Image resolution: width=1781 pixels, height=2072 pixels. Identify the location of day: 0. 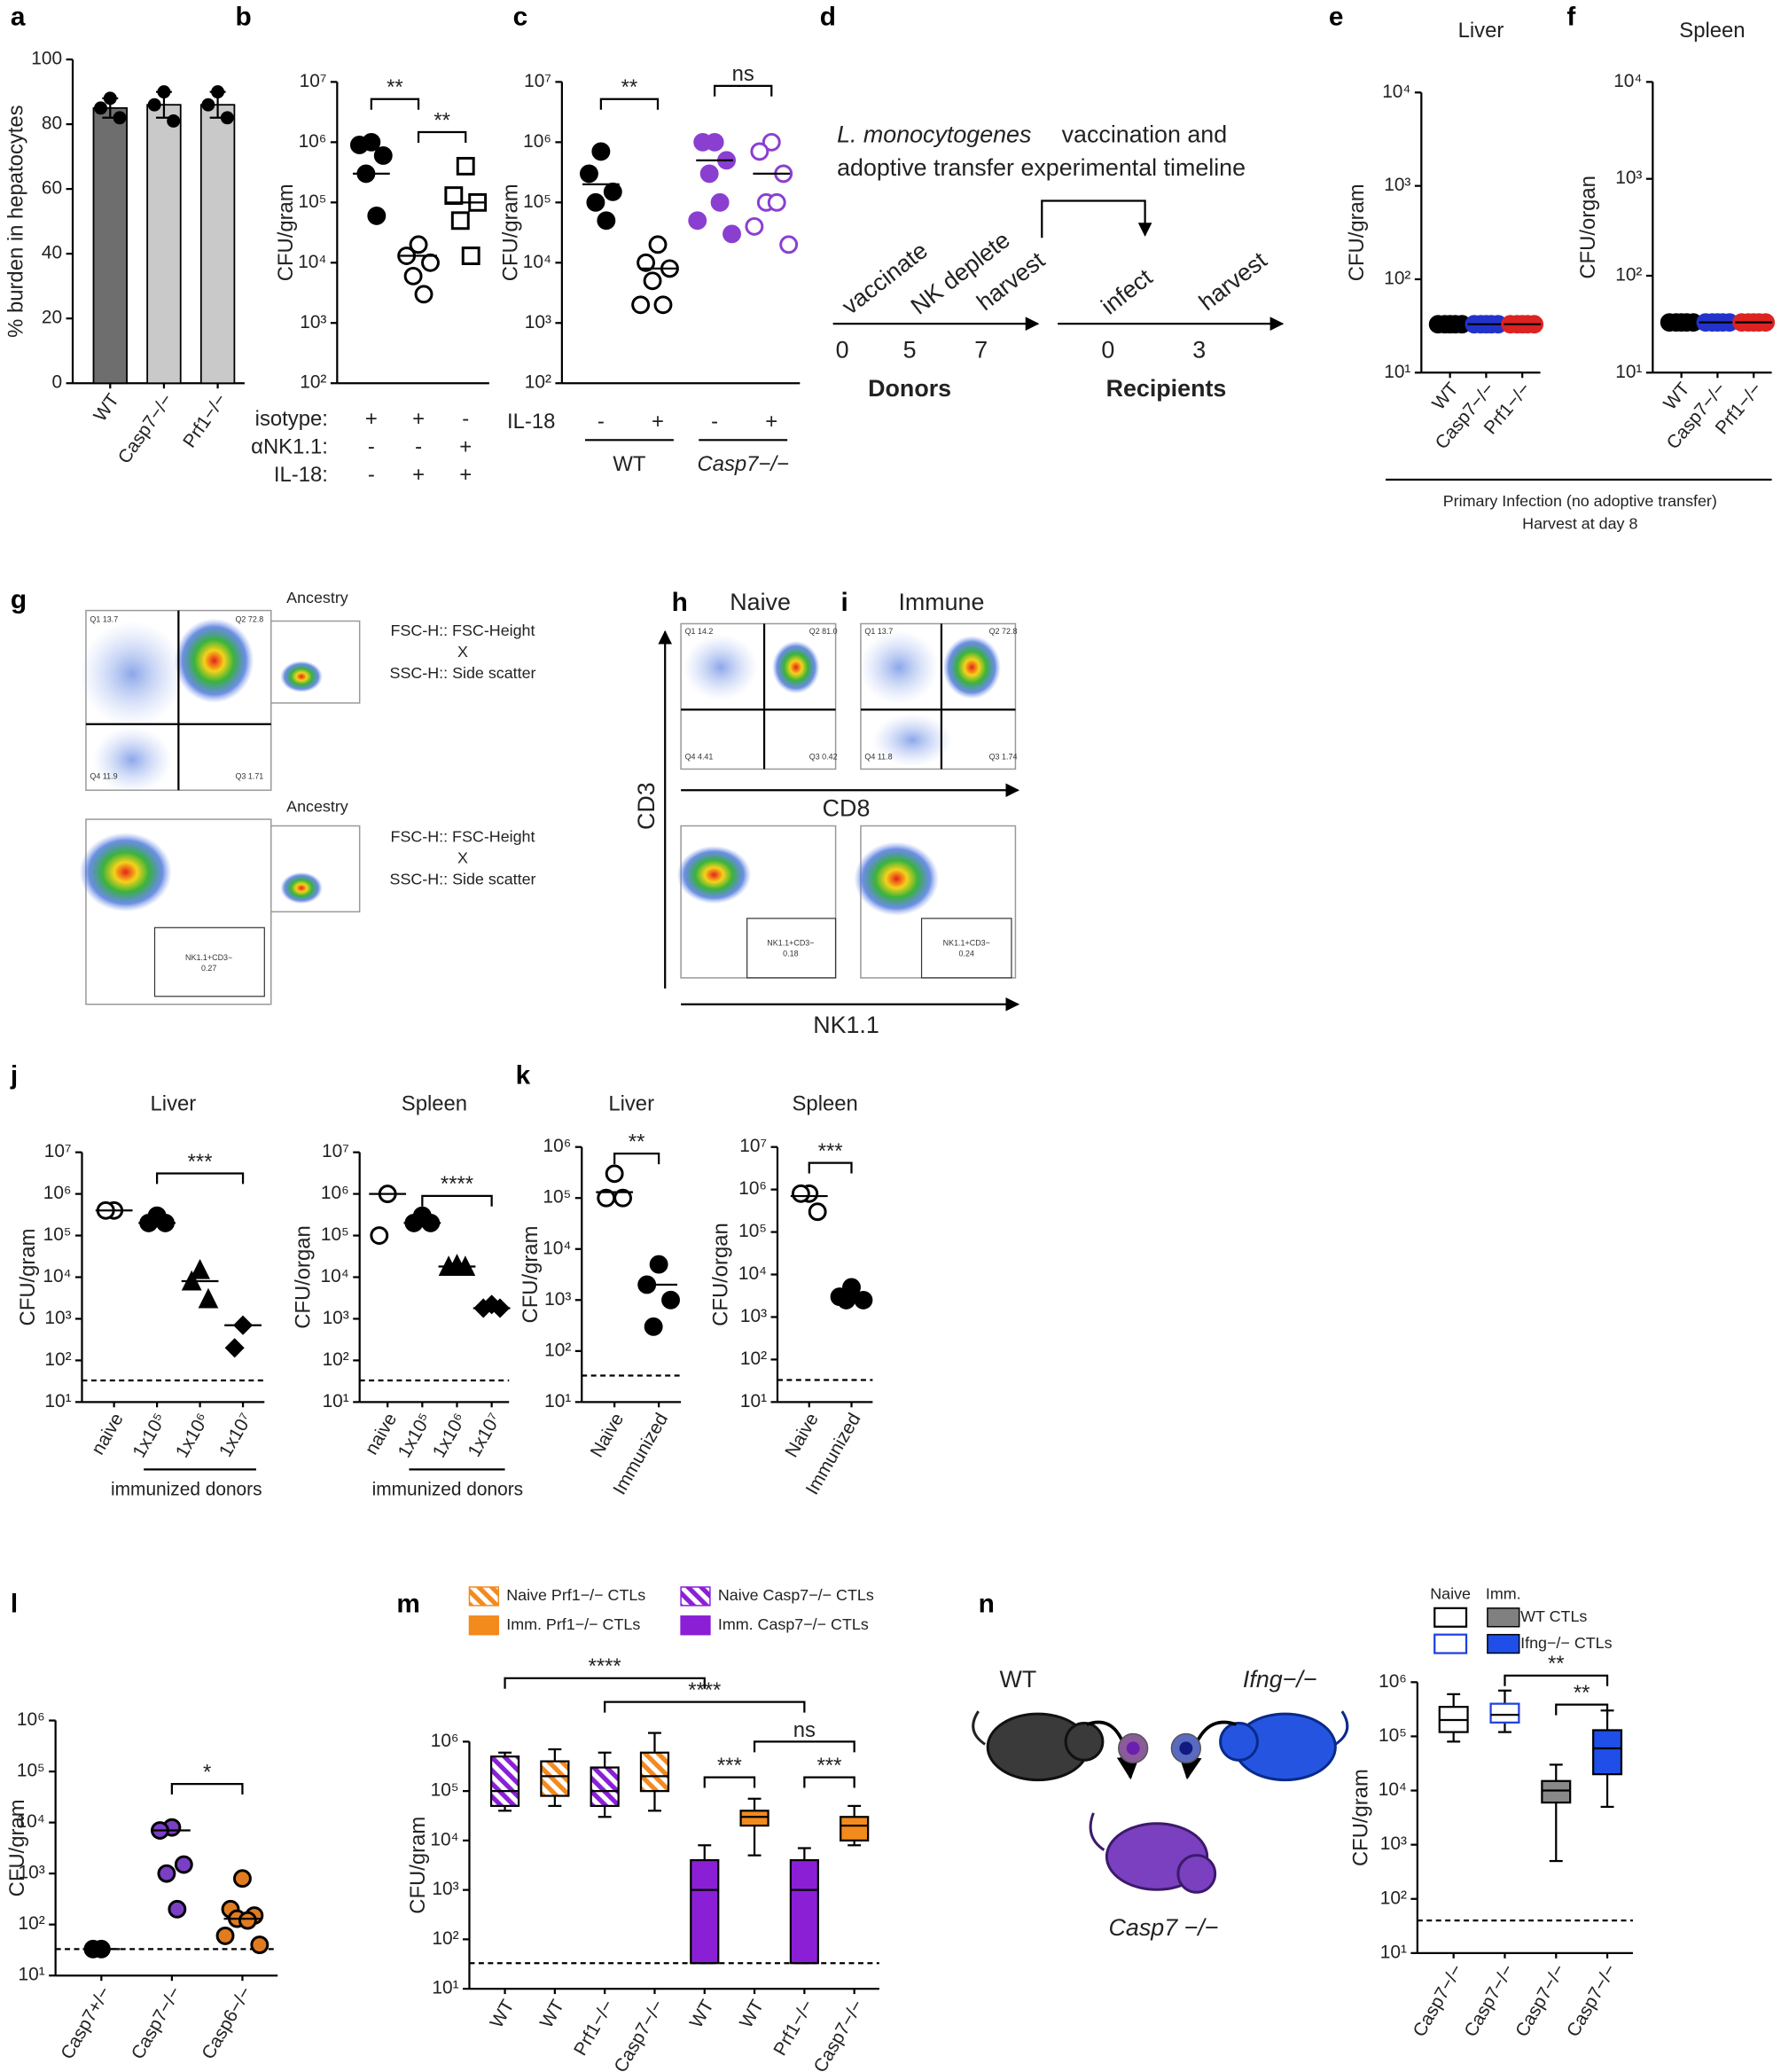
(1107, 350).